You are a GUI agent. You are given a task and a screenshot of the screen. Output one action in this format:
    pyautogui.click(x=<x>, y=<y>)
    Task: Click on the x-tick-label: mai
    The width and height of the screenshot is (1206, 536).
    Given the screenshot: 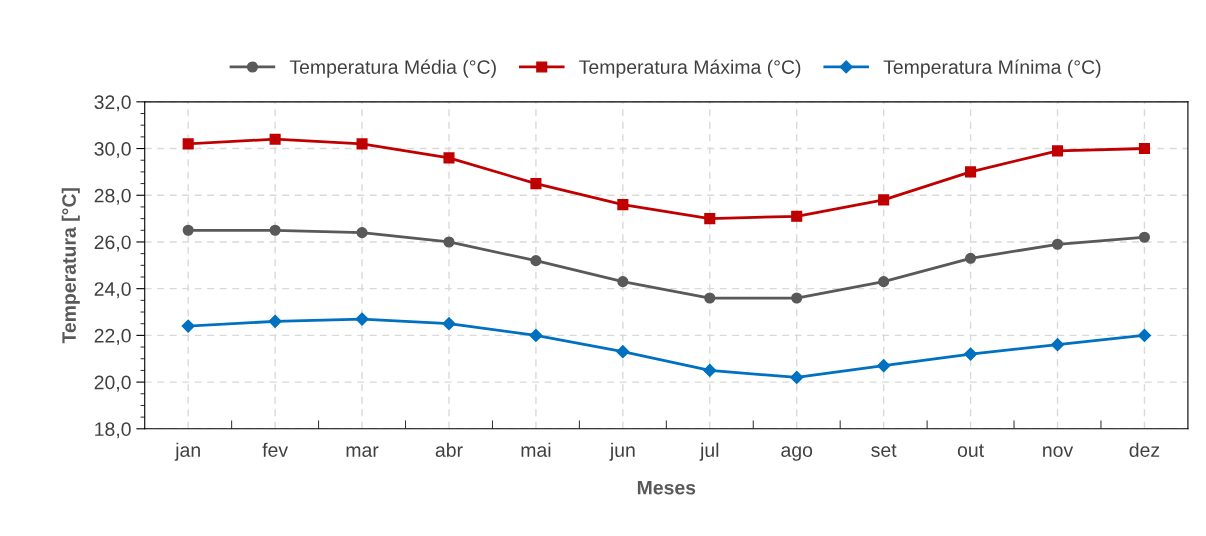 What is the action you would take?
    pyautogui.click(x=536, y=449)
    